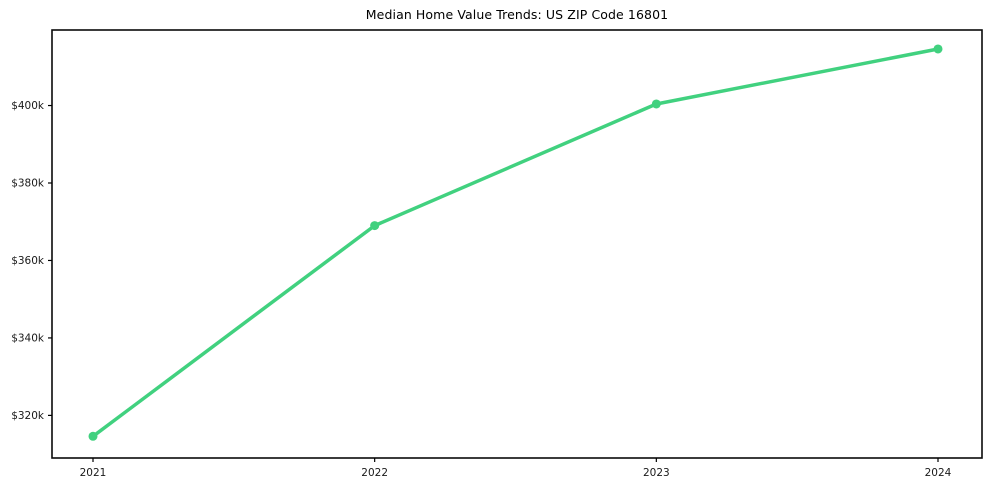 This screenshot has height=490, width=990. I want to click on x-tick-label: 2021, so click(93, 473).